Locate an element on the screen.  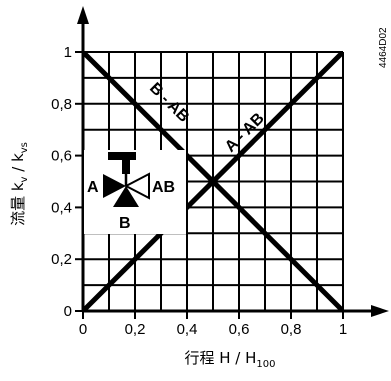
x-tick-label: 0,8 is located at coordinates (291, 329).